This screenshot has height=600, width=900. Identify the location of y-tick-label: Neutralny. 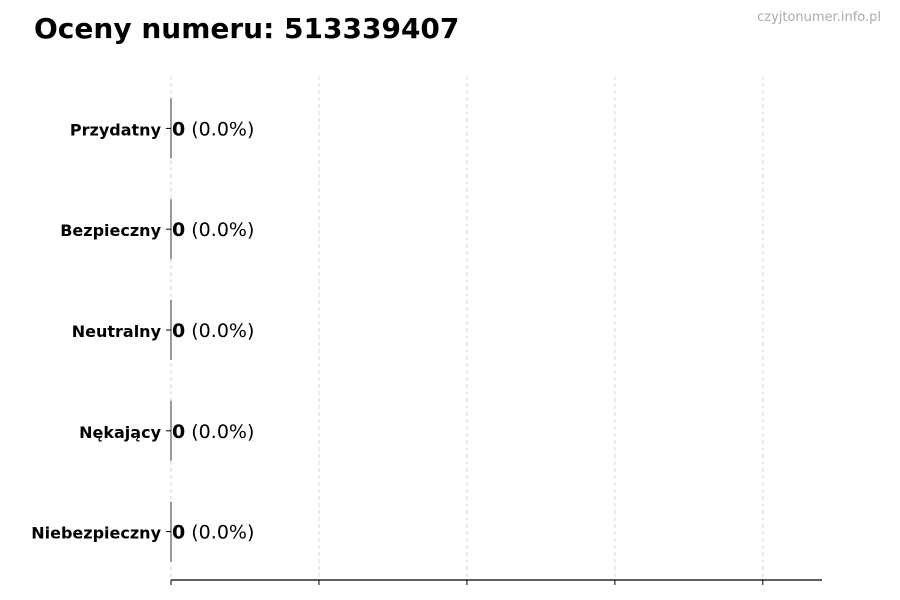
(117, 331).